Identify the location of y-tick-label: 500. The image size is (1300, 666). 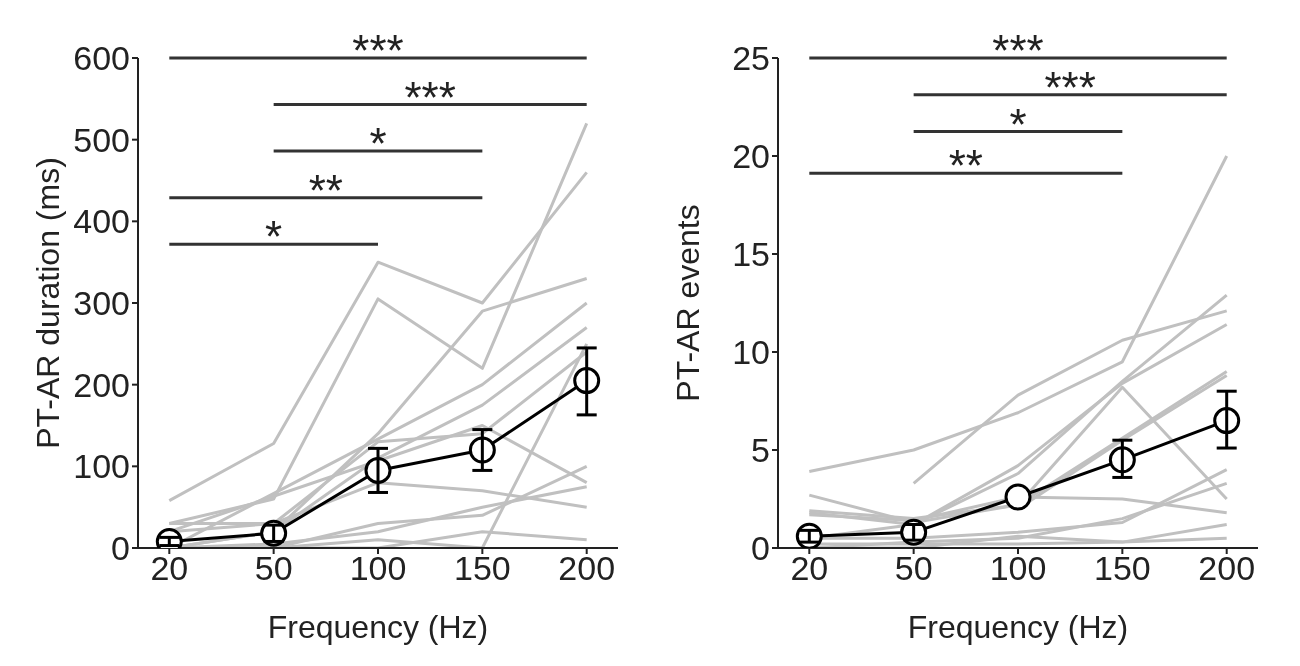
(101, 139).